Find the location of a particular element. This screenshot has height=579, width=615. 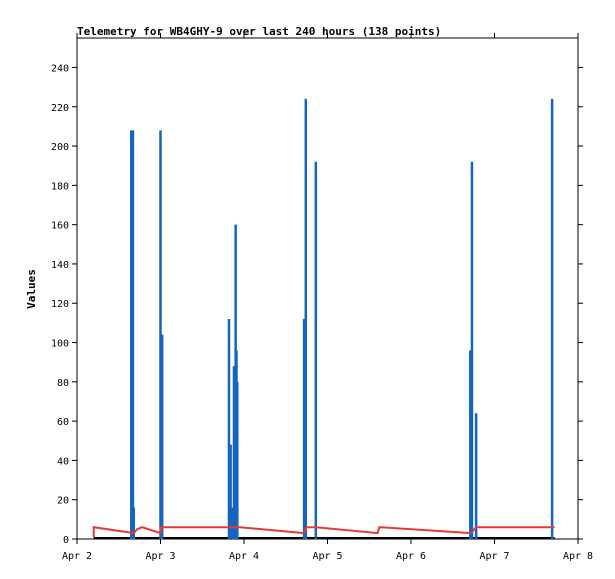

y-tick-label: 80 is located at coordinates (63, 383).